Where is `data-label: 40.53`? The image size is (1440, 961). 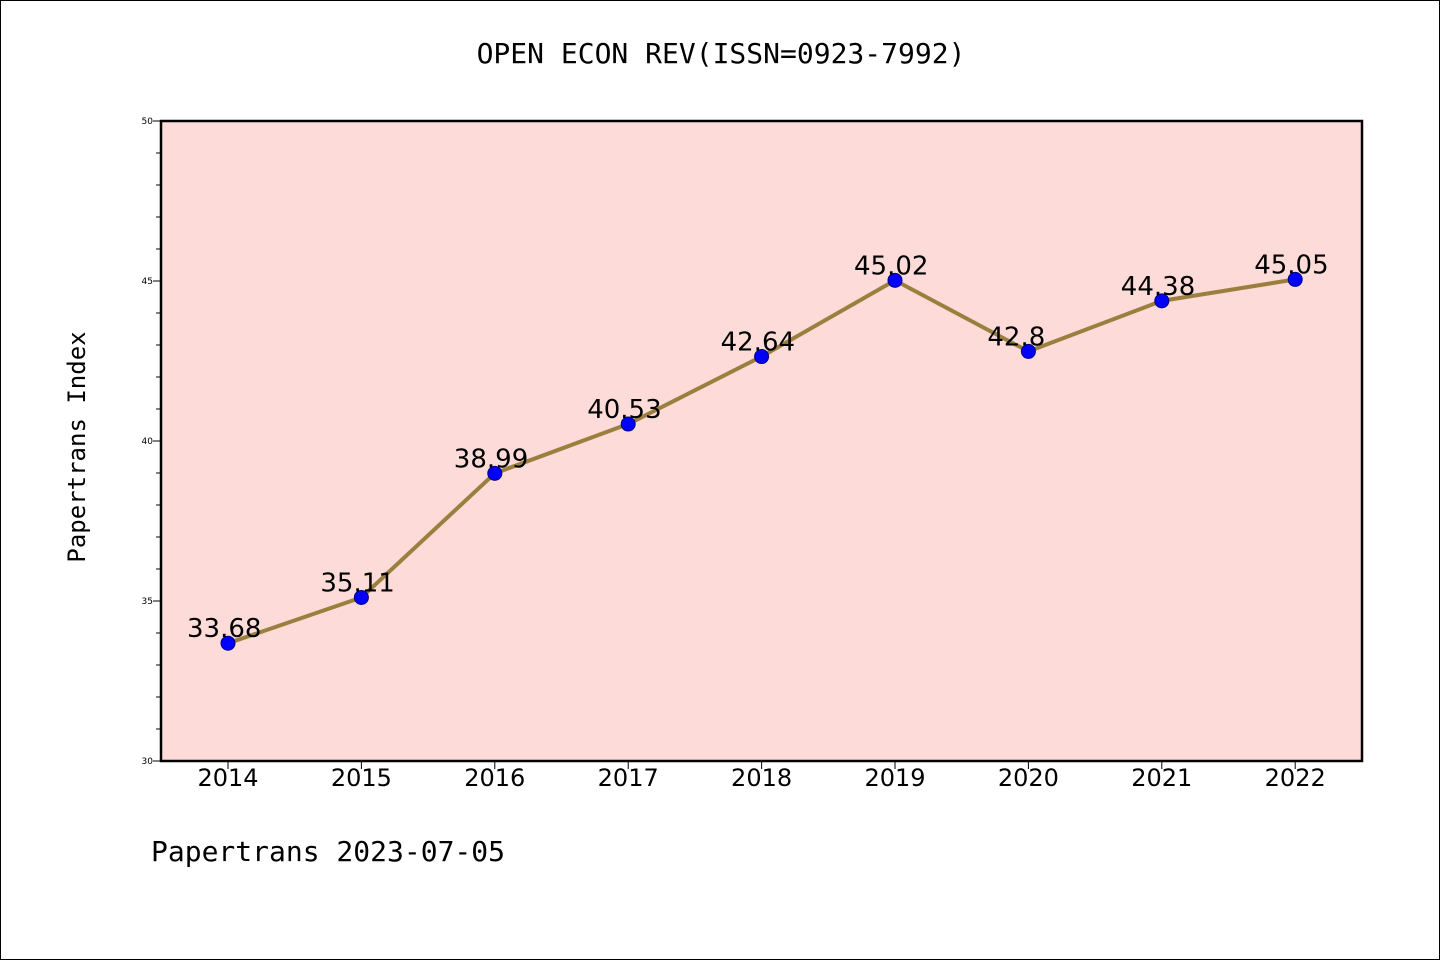 data-label: 40.53 is located at coordinates (624, 410).